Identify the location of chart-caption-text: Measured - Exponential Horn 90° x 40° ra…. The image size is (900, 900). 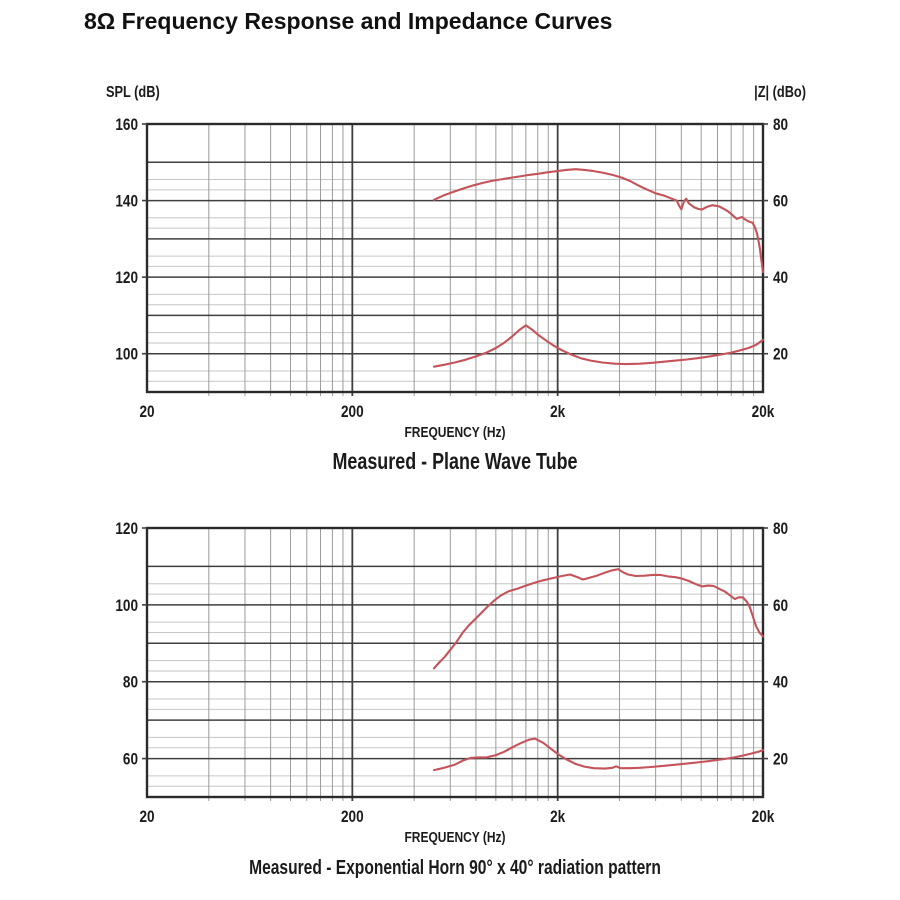
(455, 867).